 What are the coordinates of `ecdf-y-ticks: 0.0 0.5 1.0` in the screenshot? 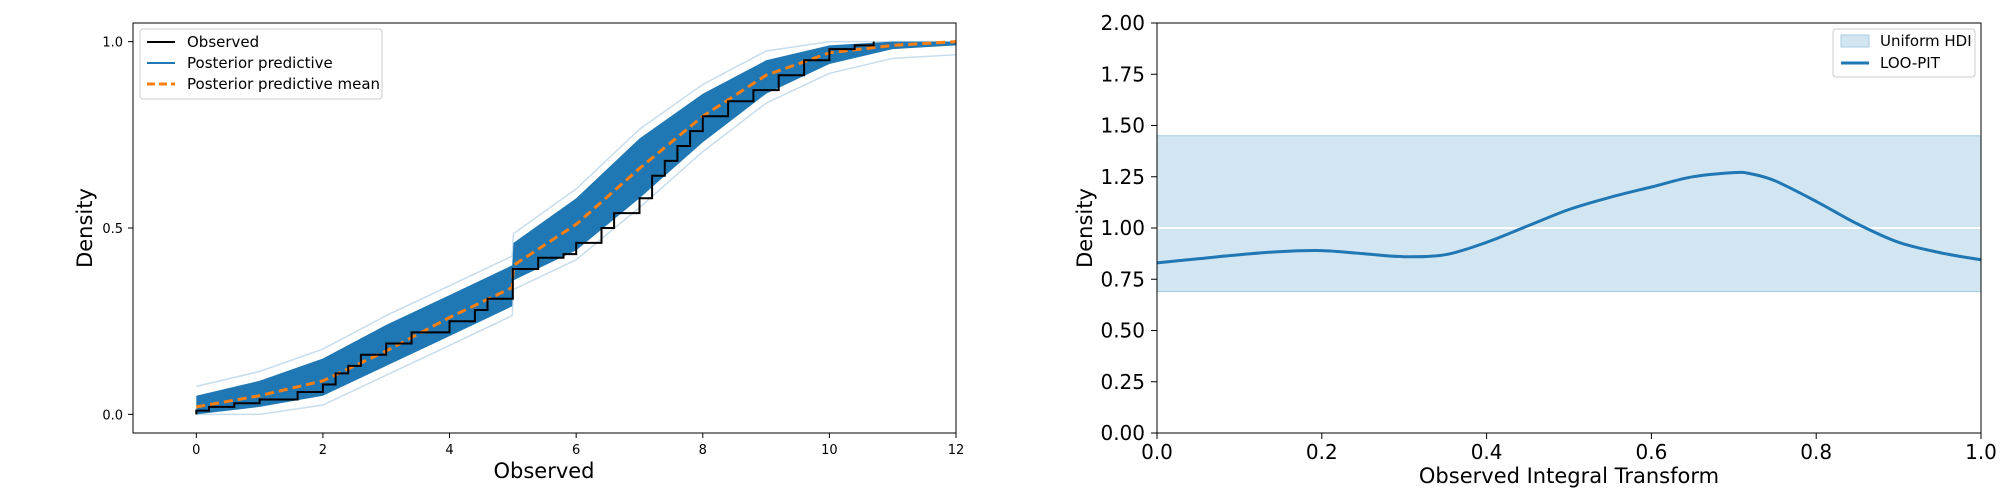 It's located at (117, 229).